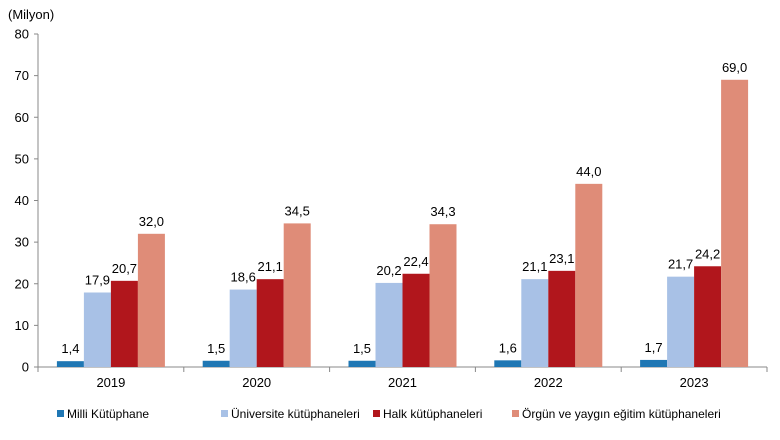 This screenshot has height=440, width=780. I want to click on data-label: 32,0, so click(151, 221).